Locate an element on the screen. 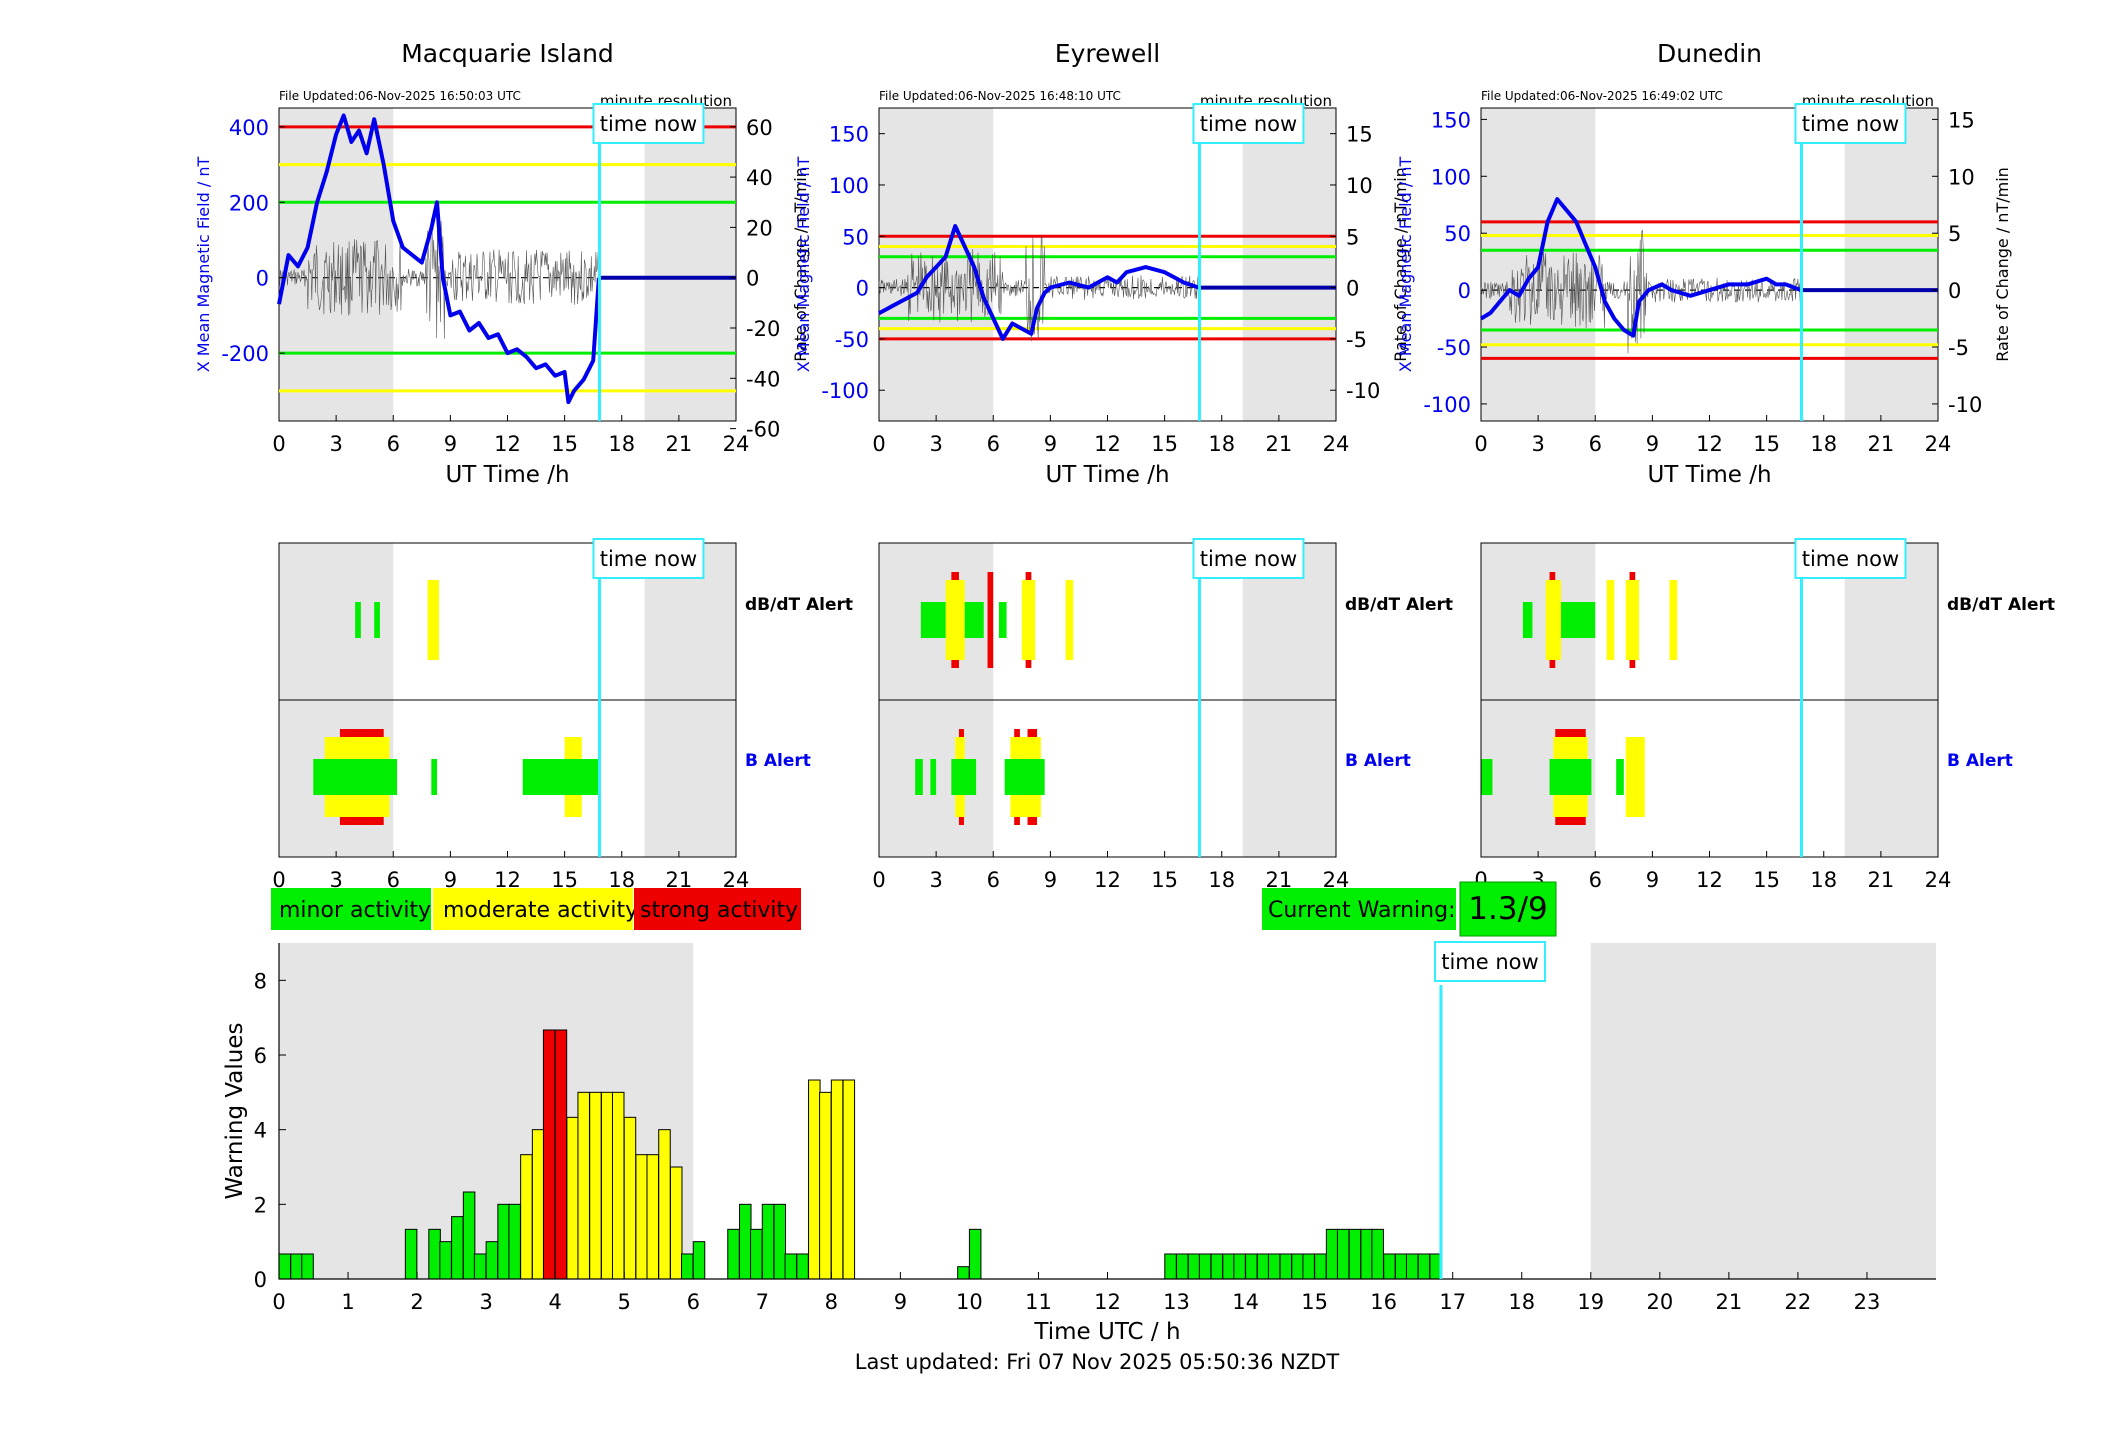 The width and height of the screenshot is (2117, 1437). left-tick-label: 100 is located at coordinates (849, 186).